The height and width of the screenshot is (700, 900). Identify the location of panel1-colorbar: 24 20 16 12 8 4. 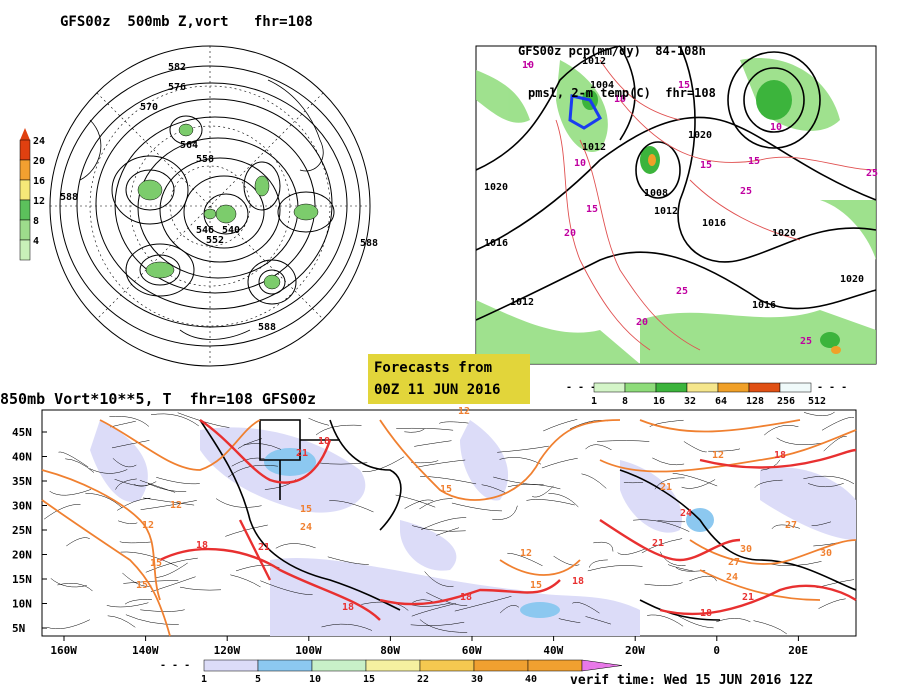
(32, 194).